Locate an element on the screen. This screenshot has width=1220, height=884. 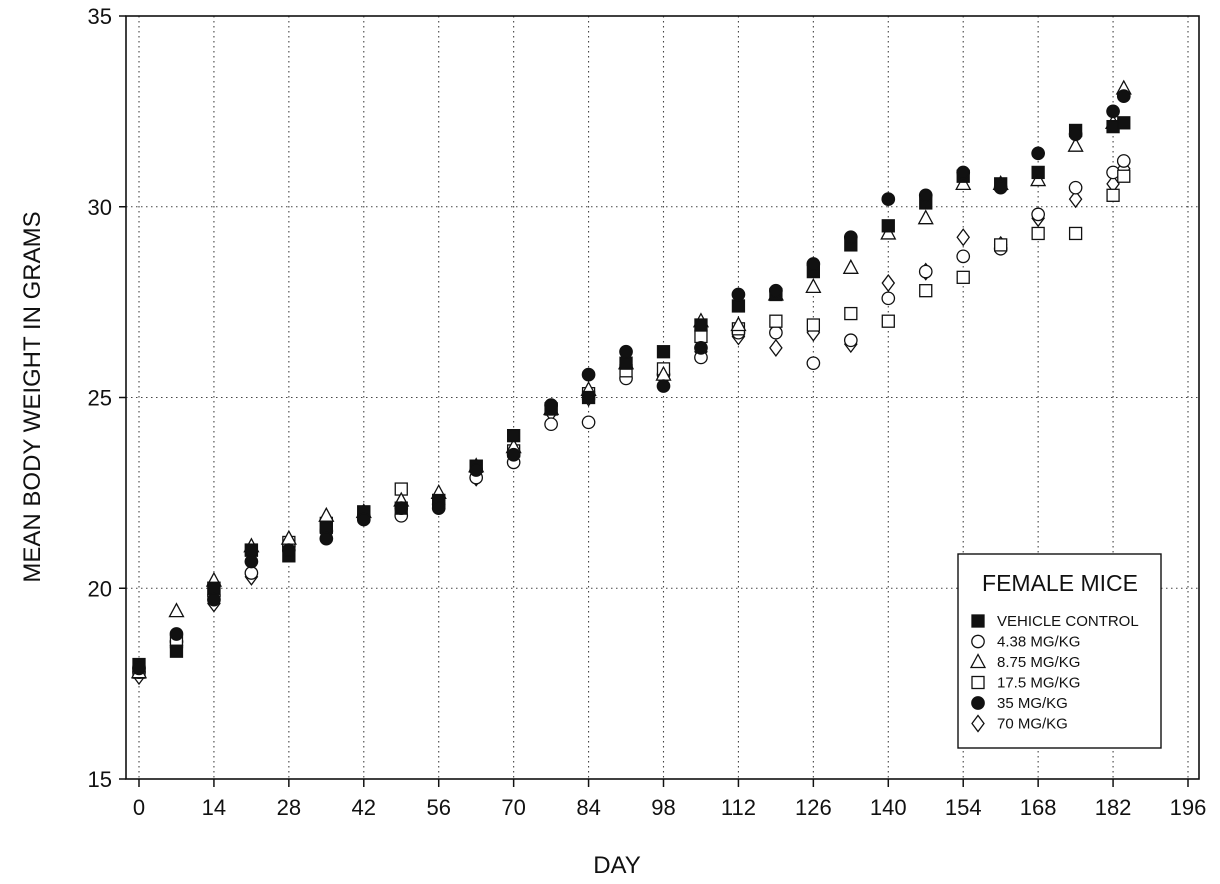
x-tick-label: 0 is located at coordinates (139, 807).